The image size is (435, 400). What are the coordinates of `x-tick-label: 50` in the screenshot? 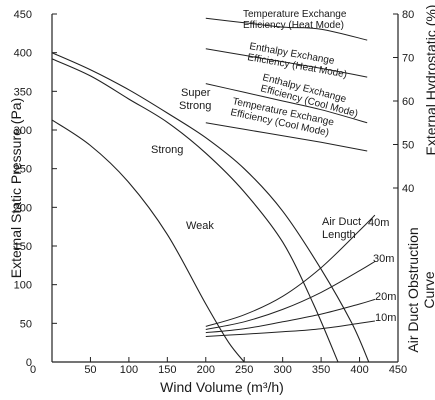 It's located at (90, 370).